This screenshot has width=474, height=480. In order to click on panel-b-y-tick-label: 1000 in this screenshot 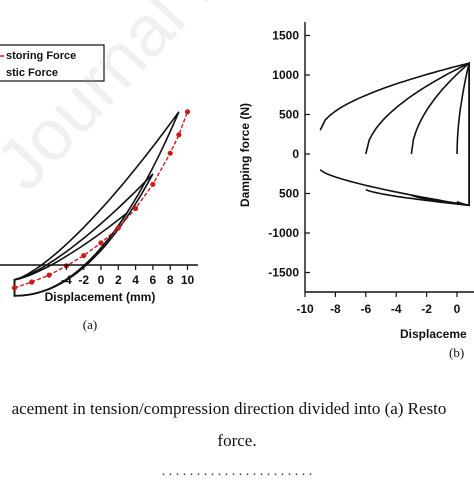, I will do `click(285, 75)`.